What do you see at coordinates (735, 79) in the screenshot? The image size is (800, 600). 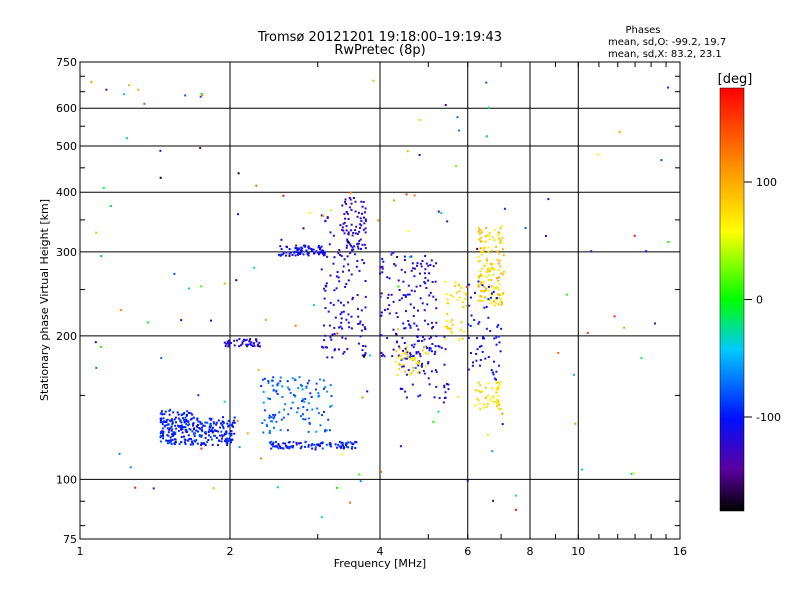 I see `colorbar-unit: [deg]` at bounding box center [735, 79].